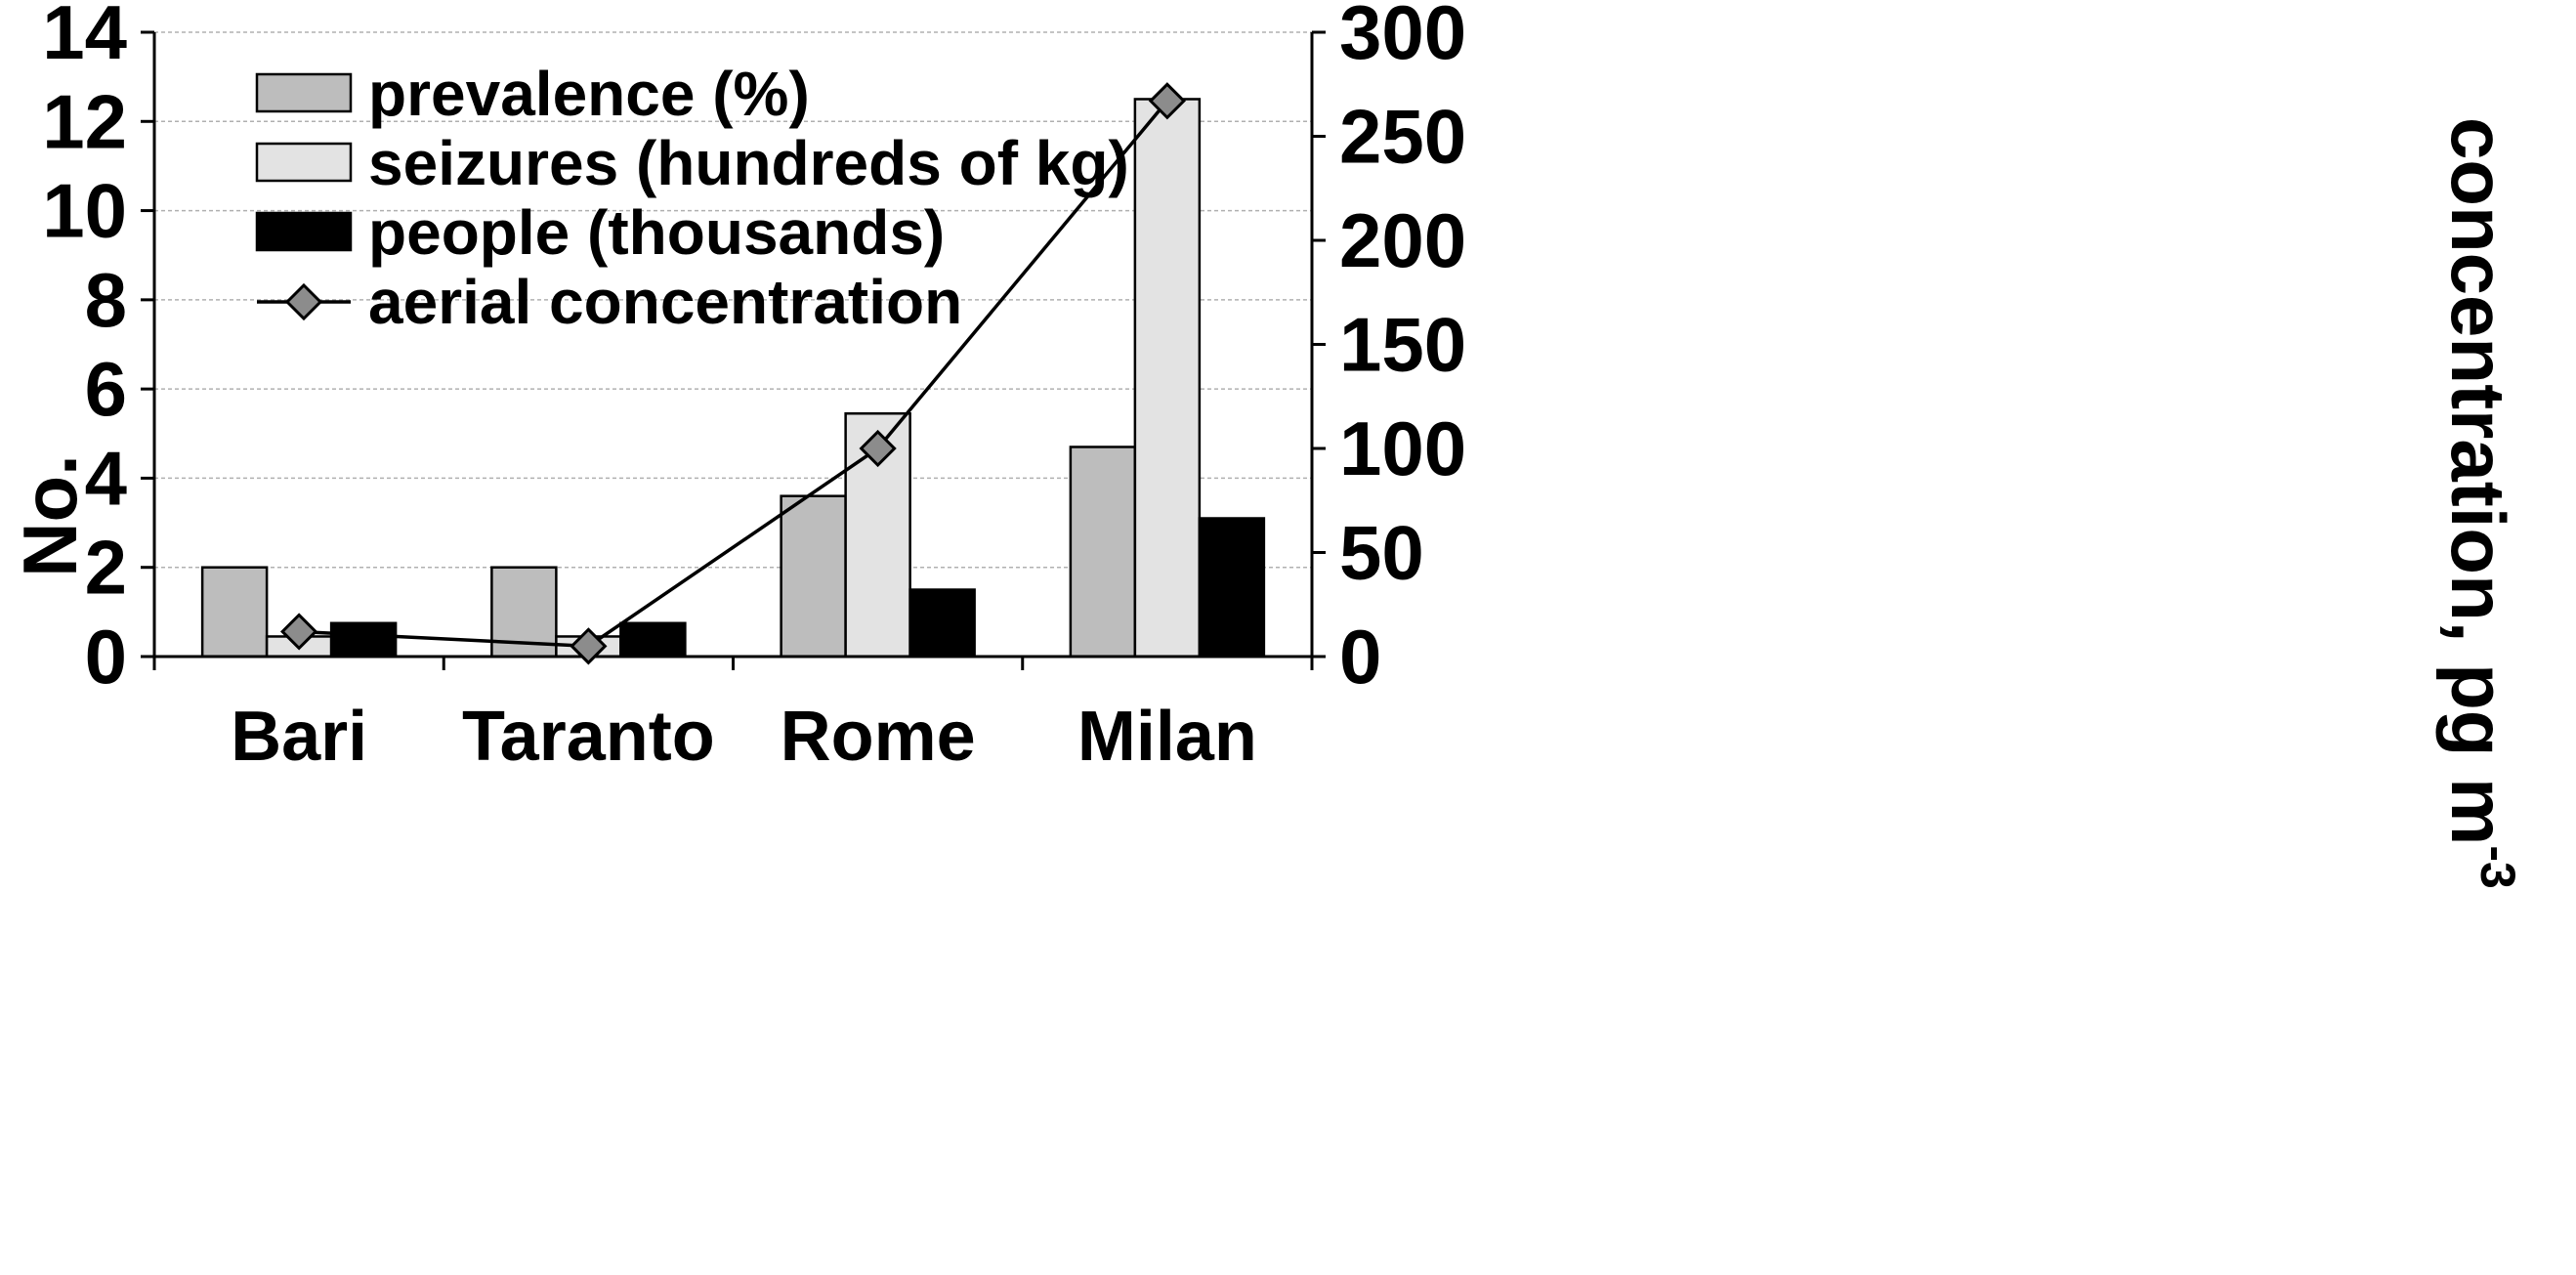 The height and width of the screenshot is (1275, 2576). What do you see at coordinates (1360, 657) in the screenshot?
I see `y2-tick-label: 0` at bounding box center [1360, 657].